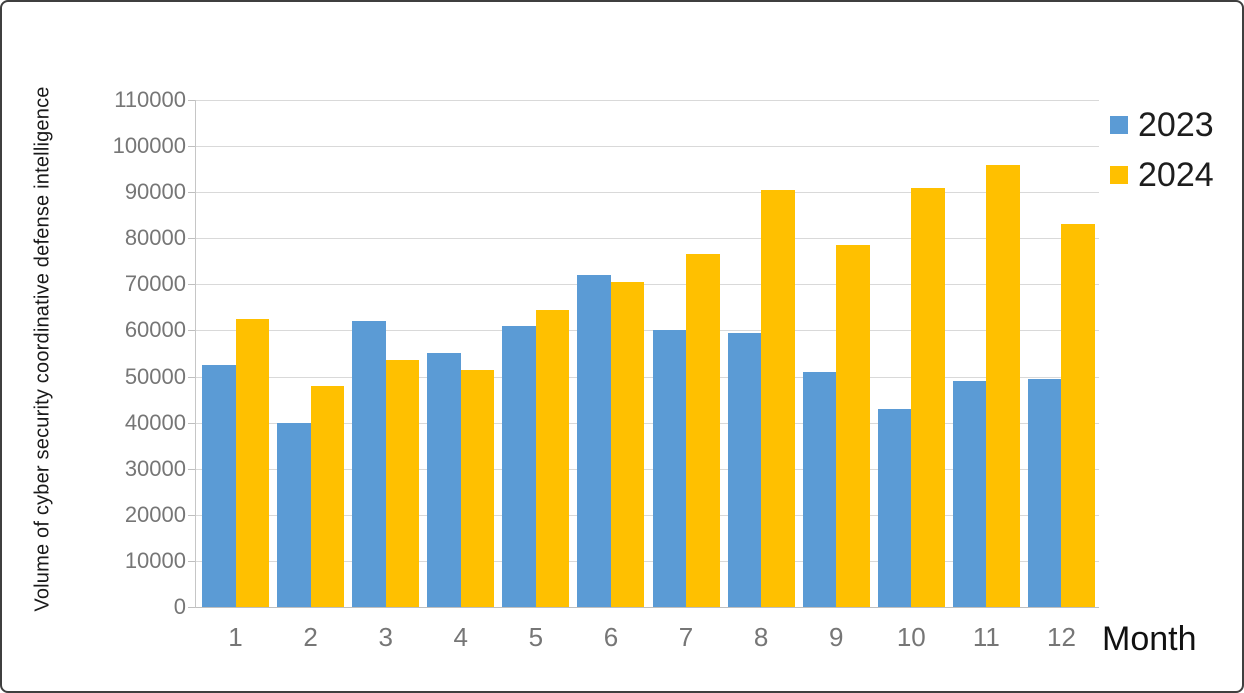  What do you see at coordinates (150, 99) in the screenshot?
I see `y-tick-label-110000: 110000` at bounding box center [150, 99].